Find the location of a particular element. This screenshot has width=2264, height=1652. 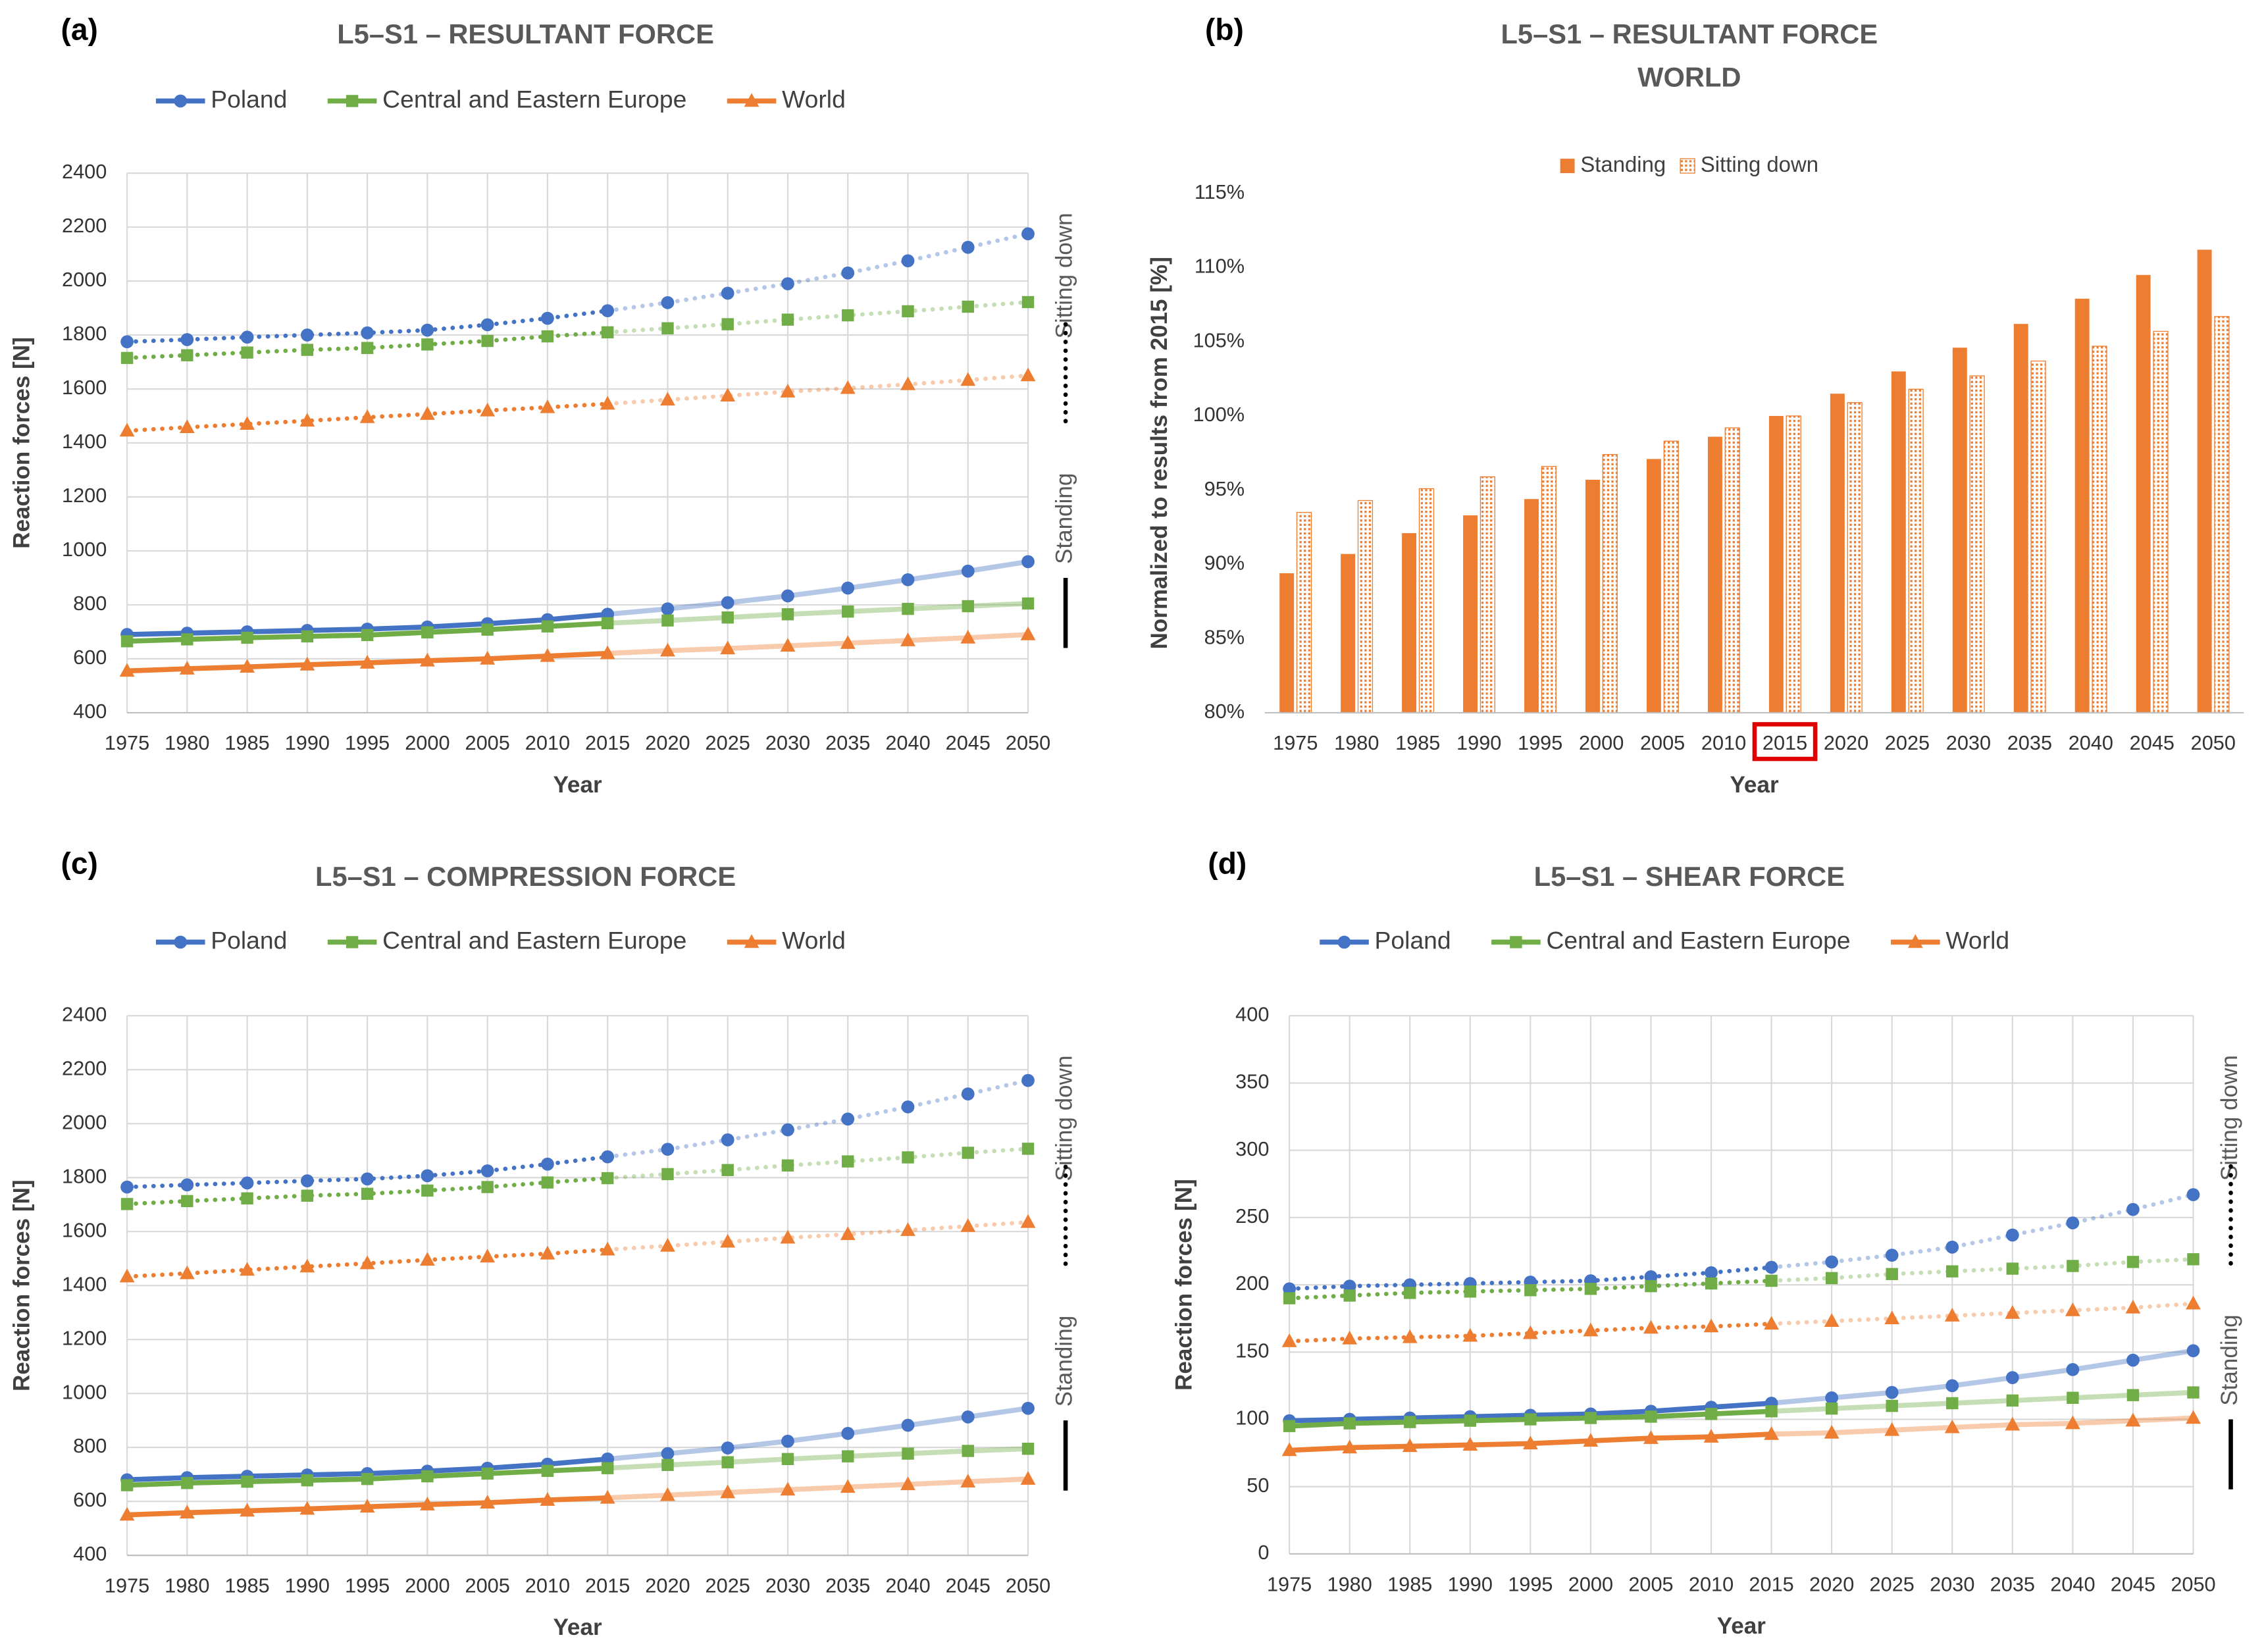

y-tick-label: 1000 is located at coordinates (84, 1391).